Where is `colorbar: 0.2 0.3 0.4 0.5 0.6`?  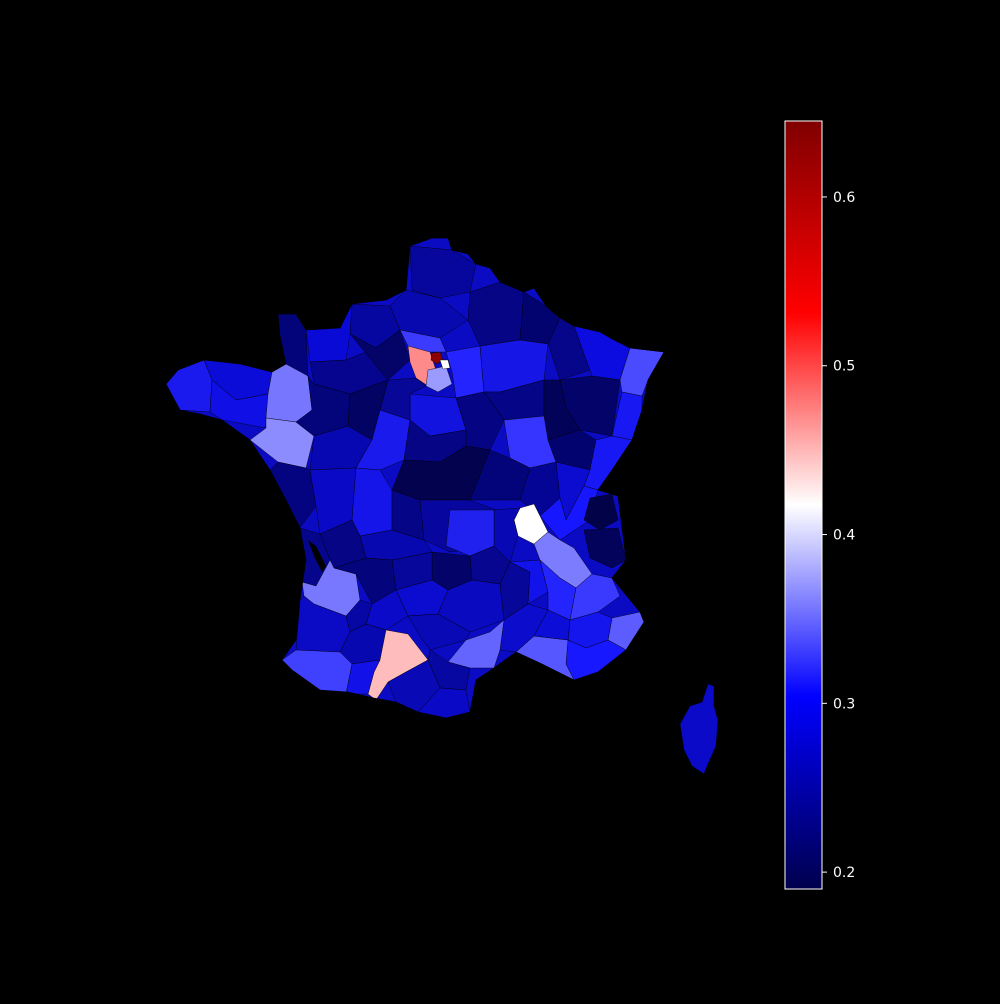 colorbar: 0.2 0.3 0.4 0.5 0.6 is located at coordinates (819, 505).